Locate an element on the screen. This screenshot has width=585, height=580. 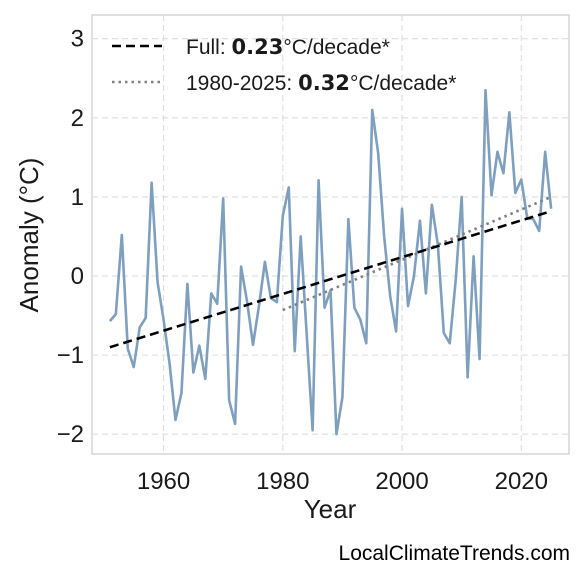
x-tick-label: 2000 is located at coordinates (401, 481).